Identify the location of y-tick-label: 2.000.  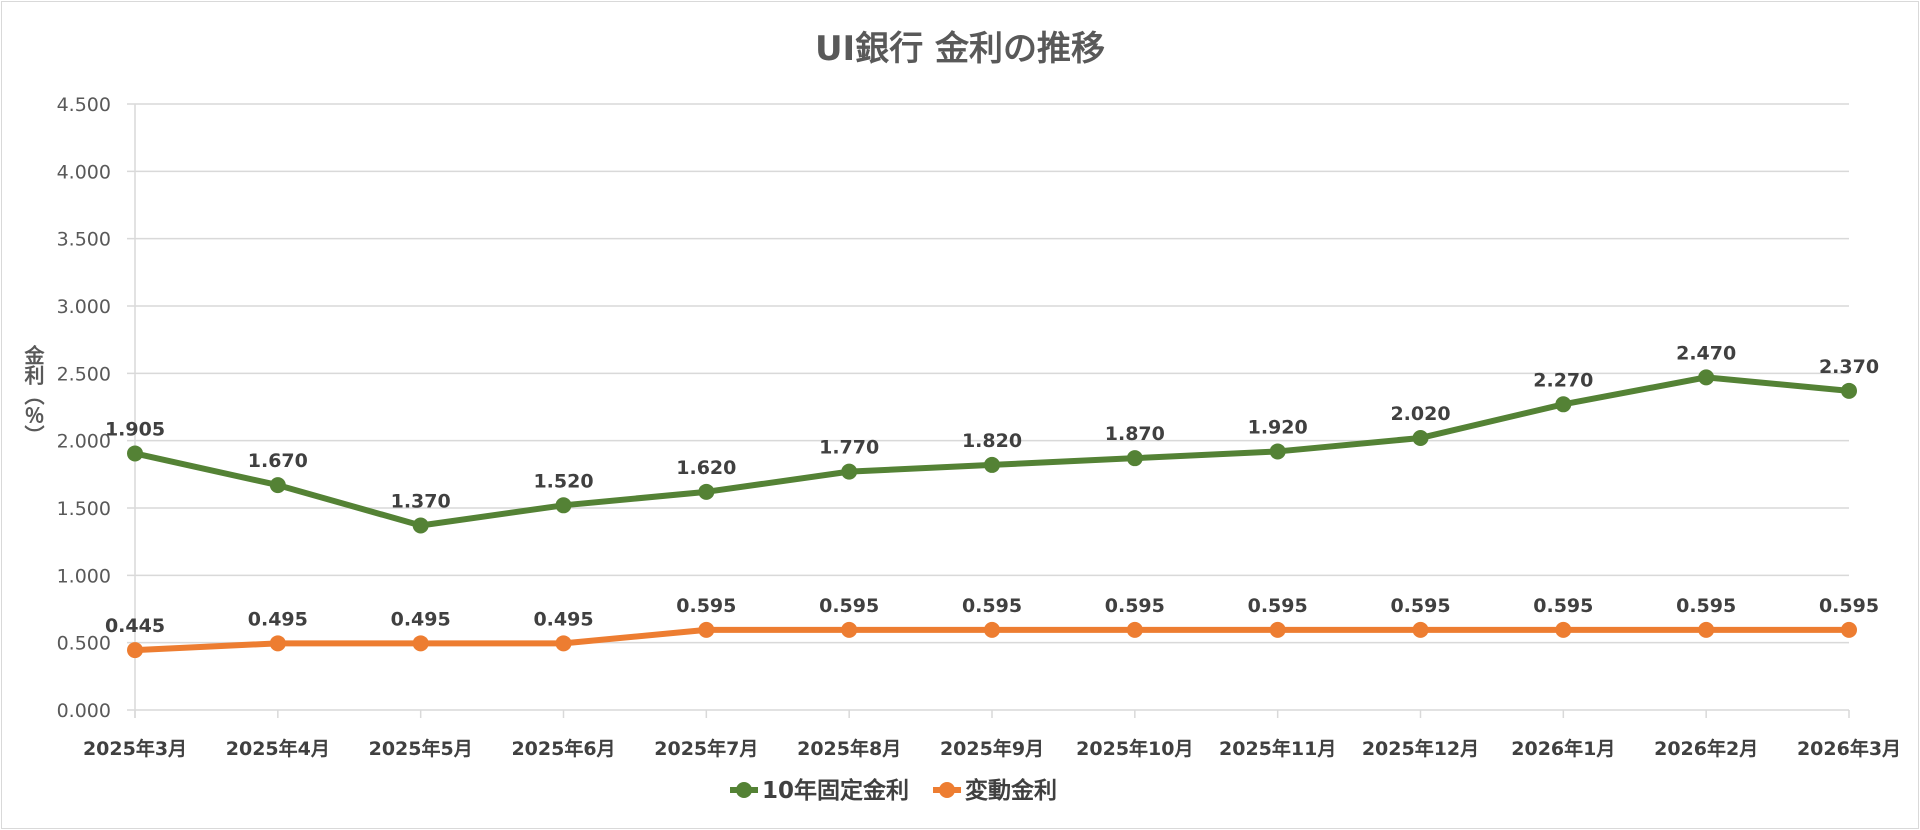
(84, 442).